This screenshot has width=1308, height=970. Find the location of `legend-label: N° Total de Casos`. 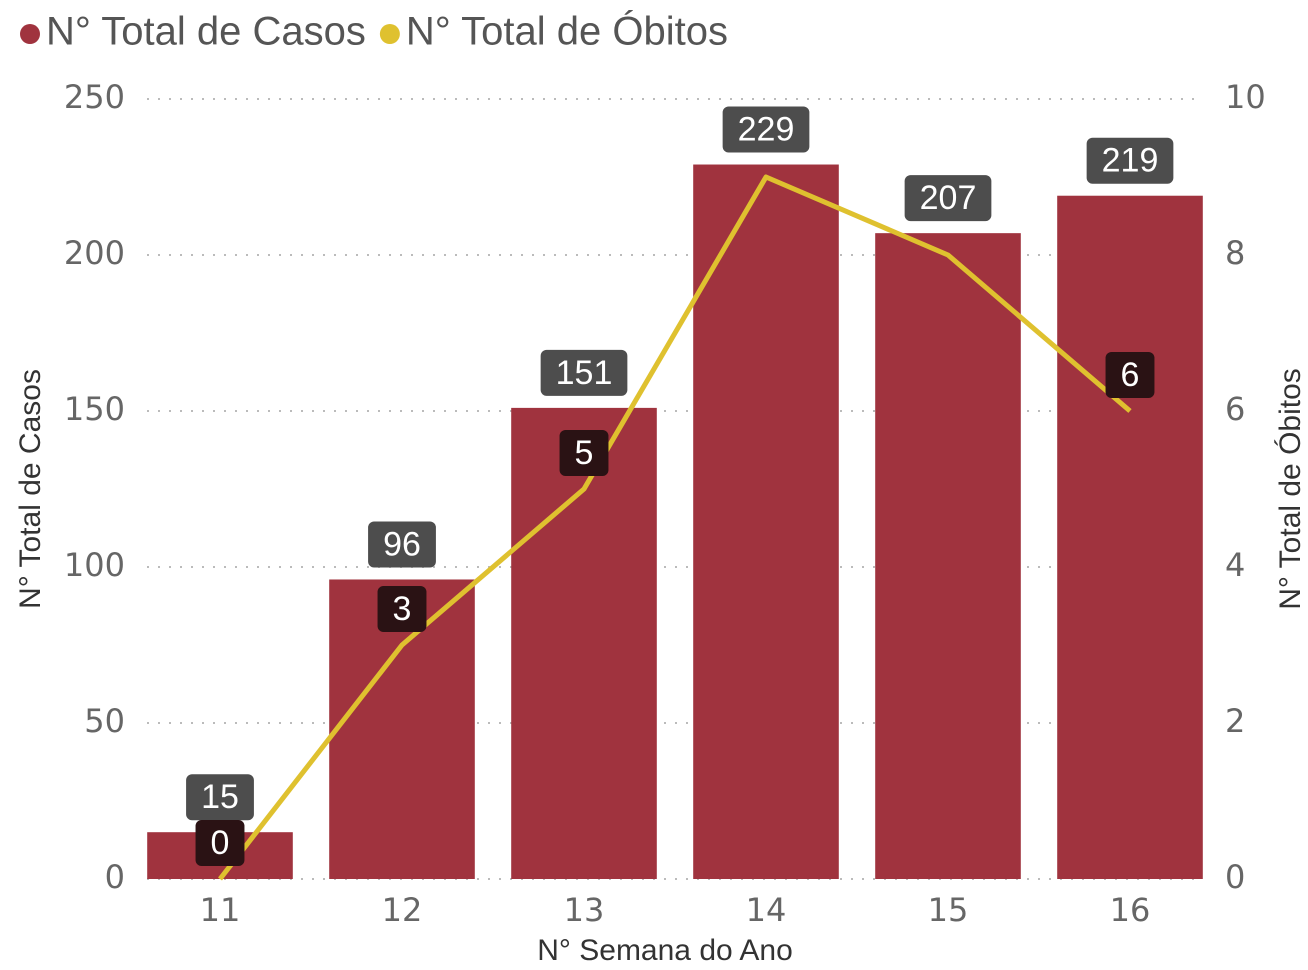

legend-label: N° Total de Casos is located at coordinates (206, 32).